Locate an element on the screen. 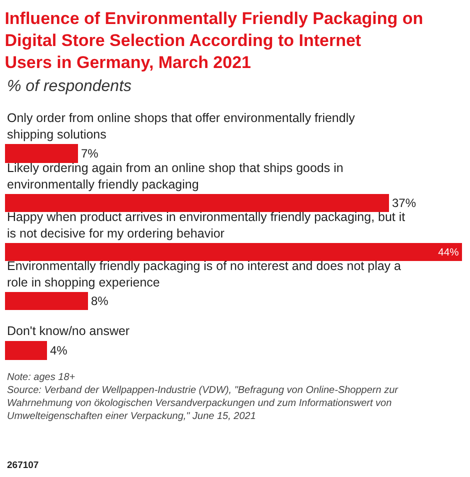 This screenshot has height=477, width=470. data-label: 8% is located at coordinates (100, 301).